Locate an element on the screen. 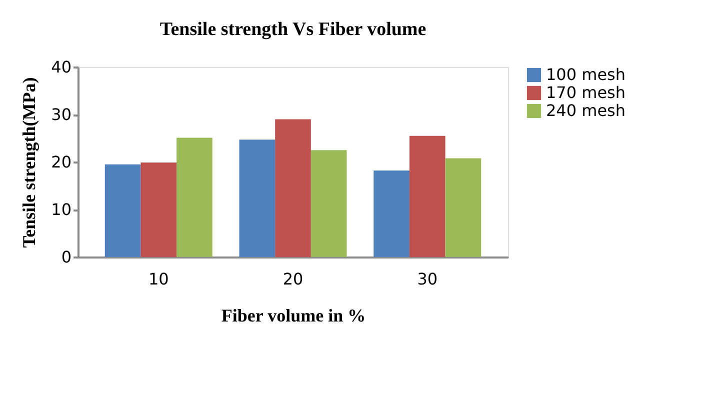 The image size is (724, 416). y-axis-title: Tensile strength(MPa) is located at coordinates (29, 162).